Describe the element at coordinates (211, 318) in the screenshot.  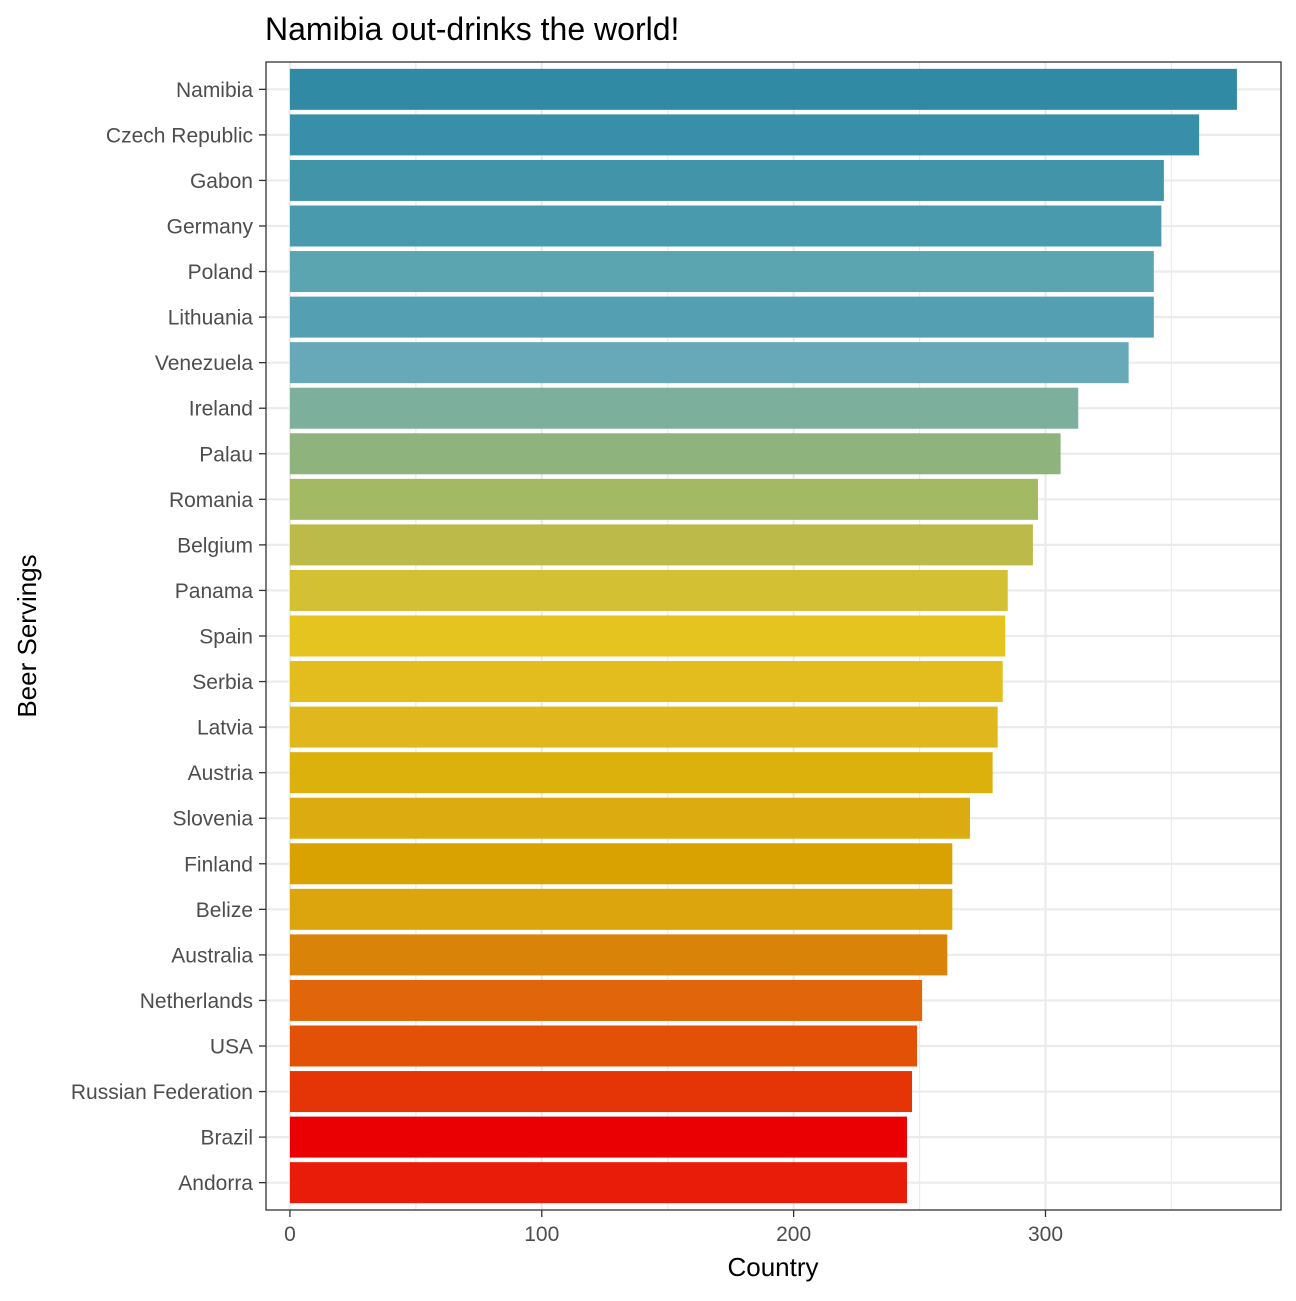
I see `y-tick-label: Lithuania` at that location.